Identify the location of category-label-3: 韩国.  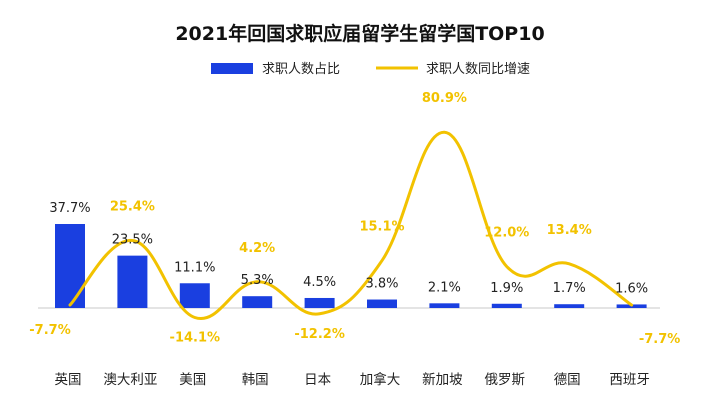
(255, 380).